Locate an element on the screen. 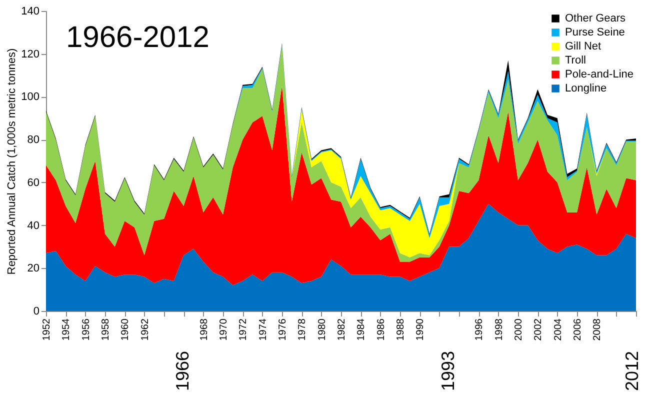 This screenshot has width=670, height=403. x-tick-label: 1982 is located at coordinates (342, 329).